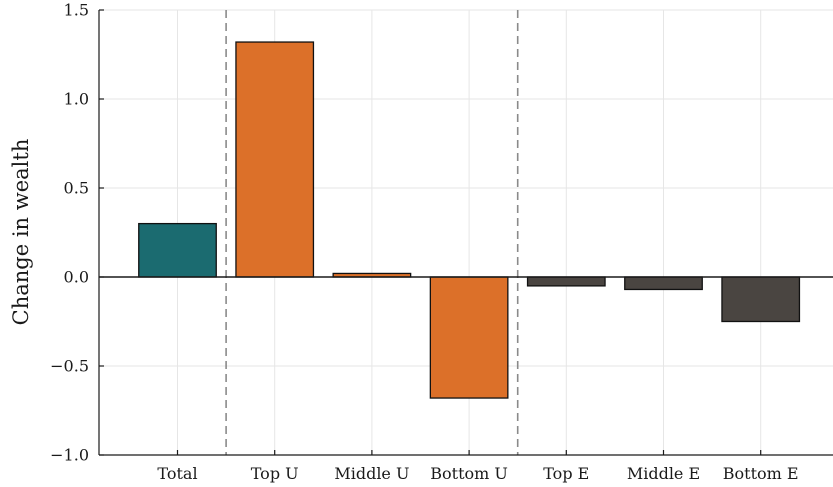 This screenshot has width=833, height=487. What do you see at coordinates (76, 10) in the screenshot?
I see `y-tick-label: 1.5` at bounding box center [76, 10].